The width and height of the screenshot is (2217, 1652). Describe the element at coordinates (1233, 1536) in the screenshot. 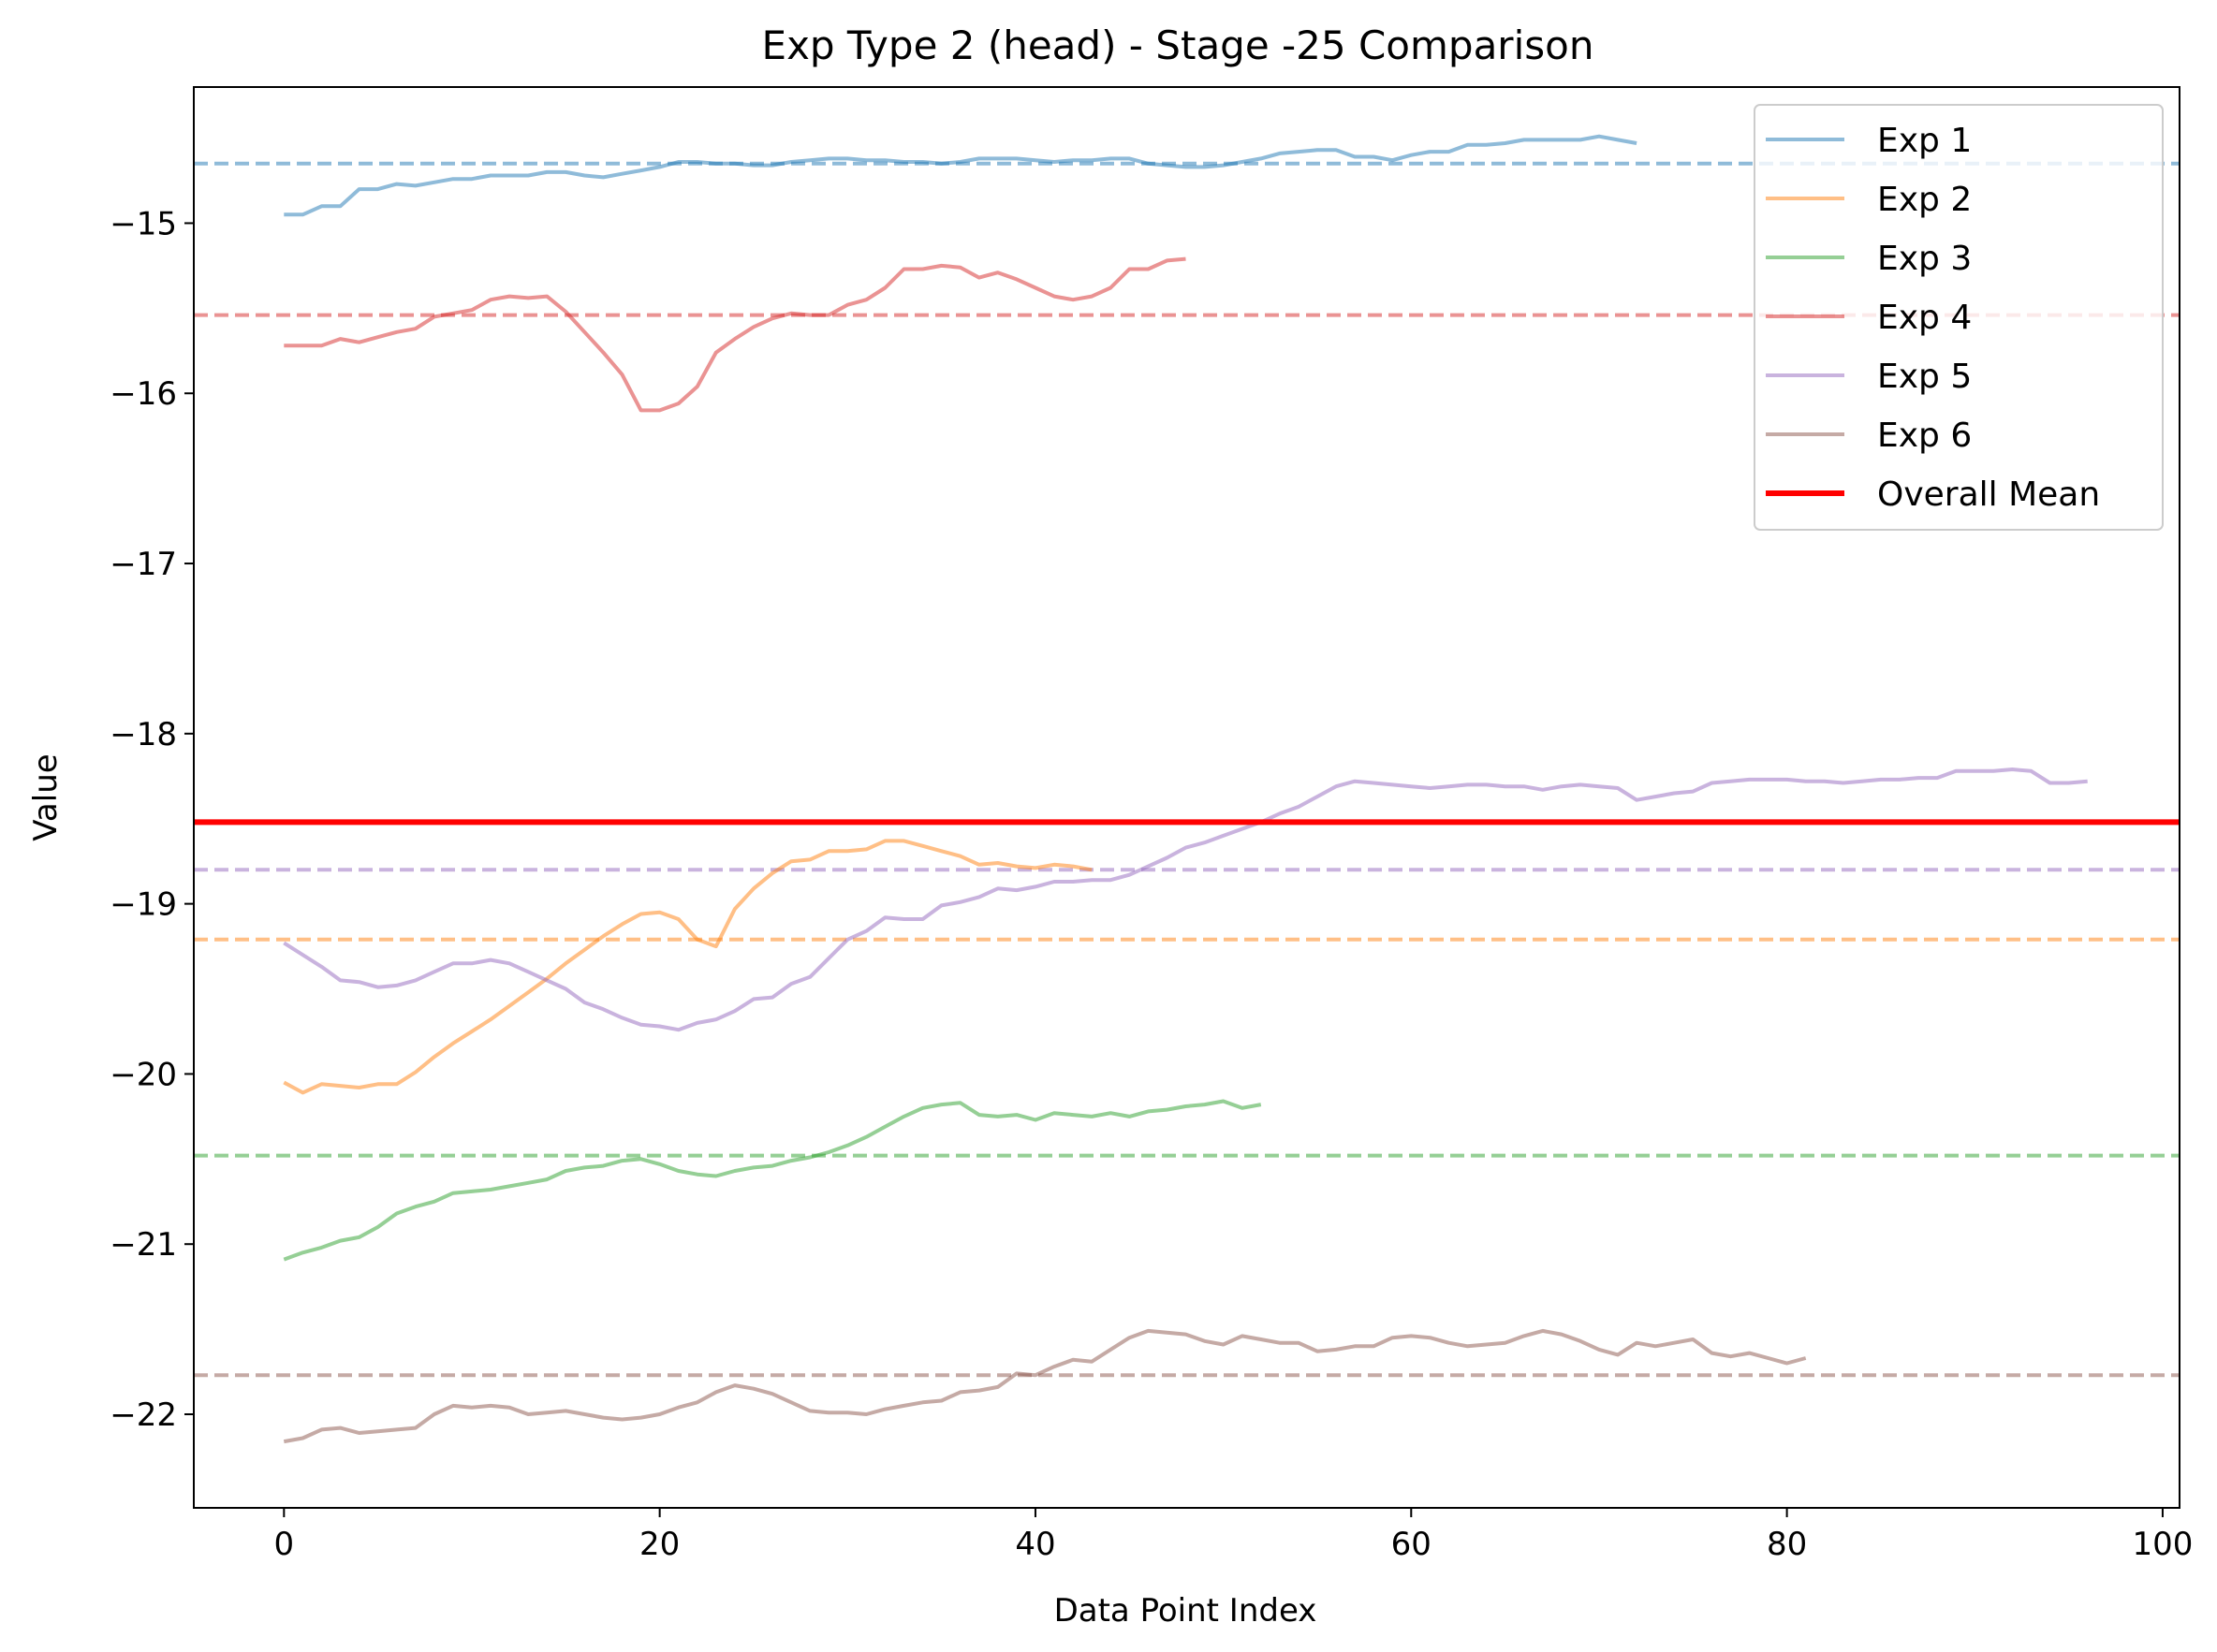

I see `x-axis: 0 20 40 60 80 100` at that location.